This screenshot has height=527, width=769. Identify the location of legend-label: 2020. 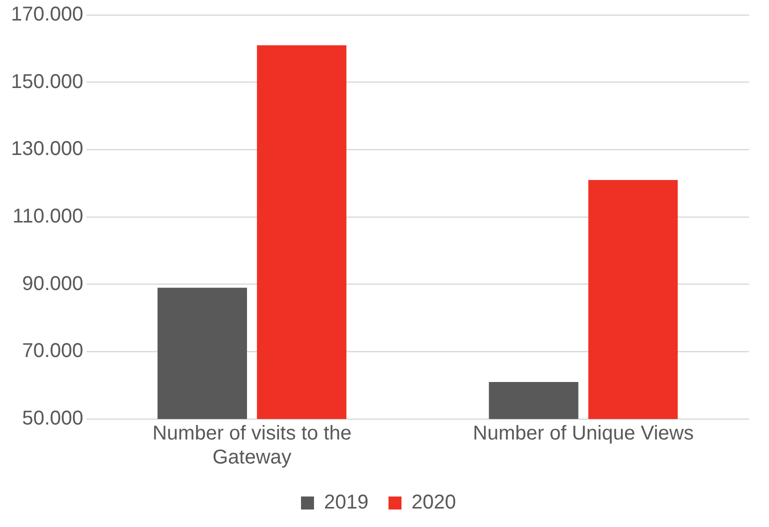
(434, 503).